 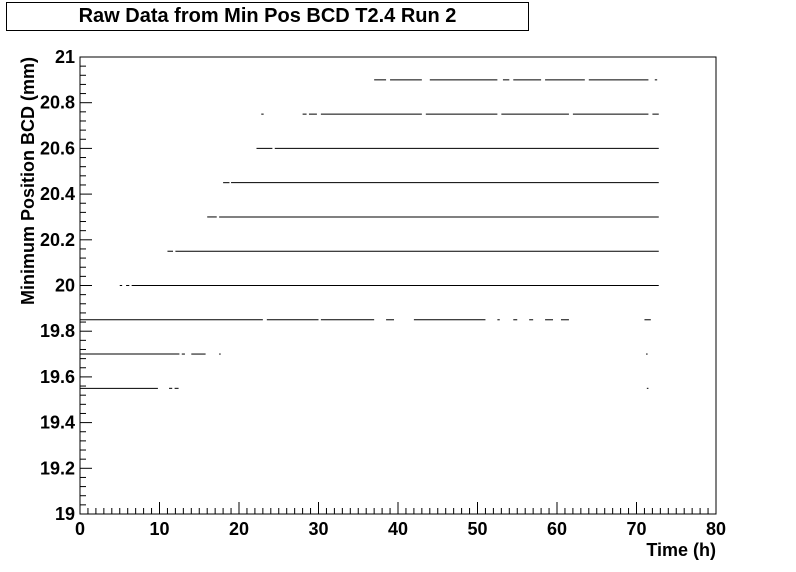 What do you see at coordinates (57, 377) in the screenshot?
I see `y-tick-label: 19.6` at bounding box center [57, 377].